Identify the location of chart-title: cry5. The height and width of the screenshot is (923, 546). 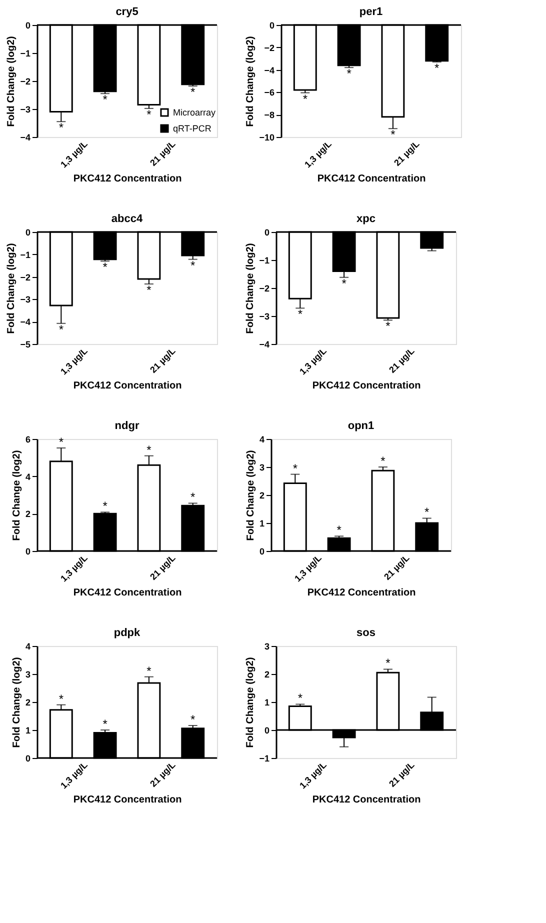
(127, 12).